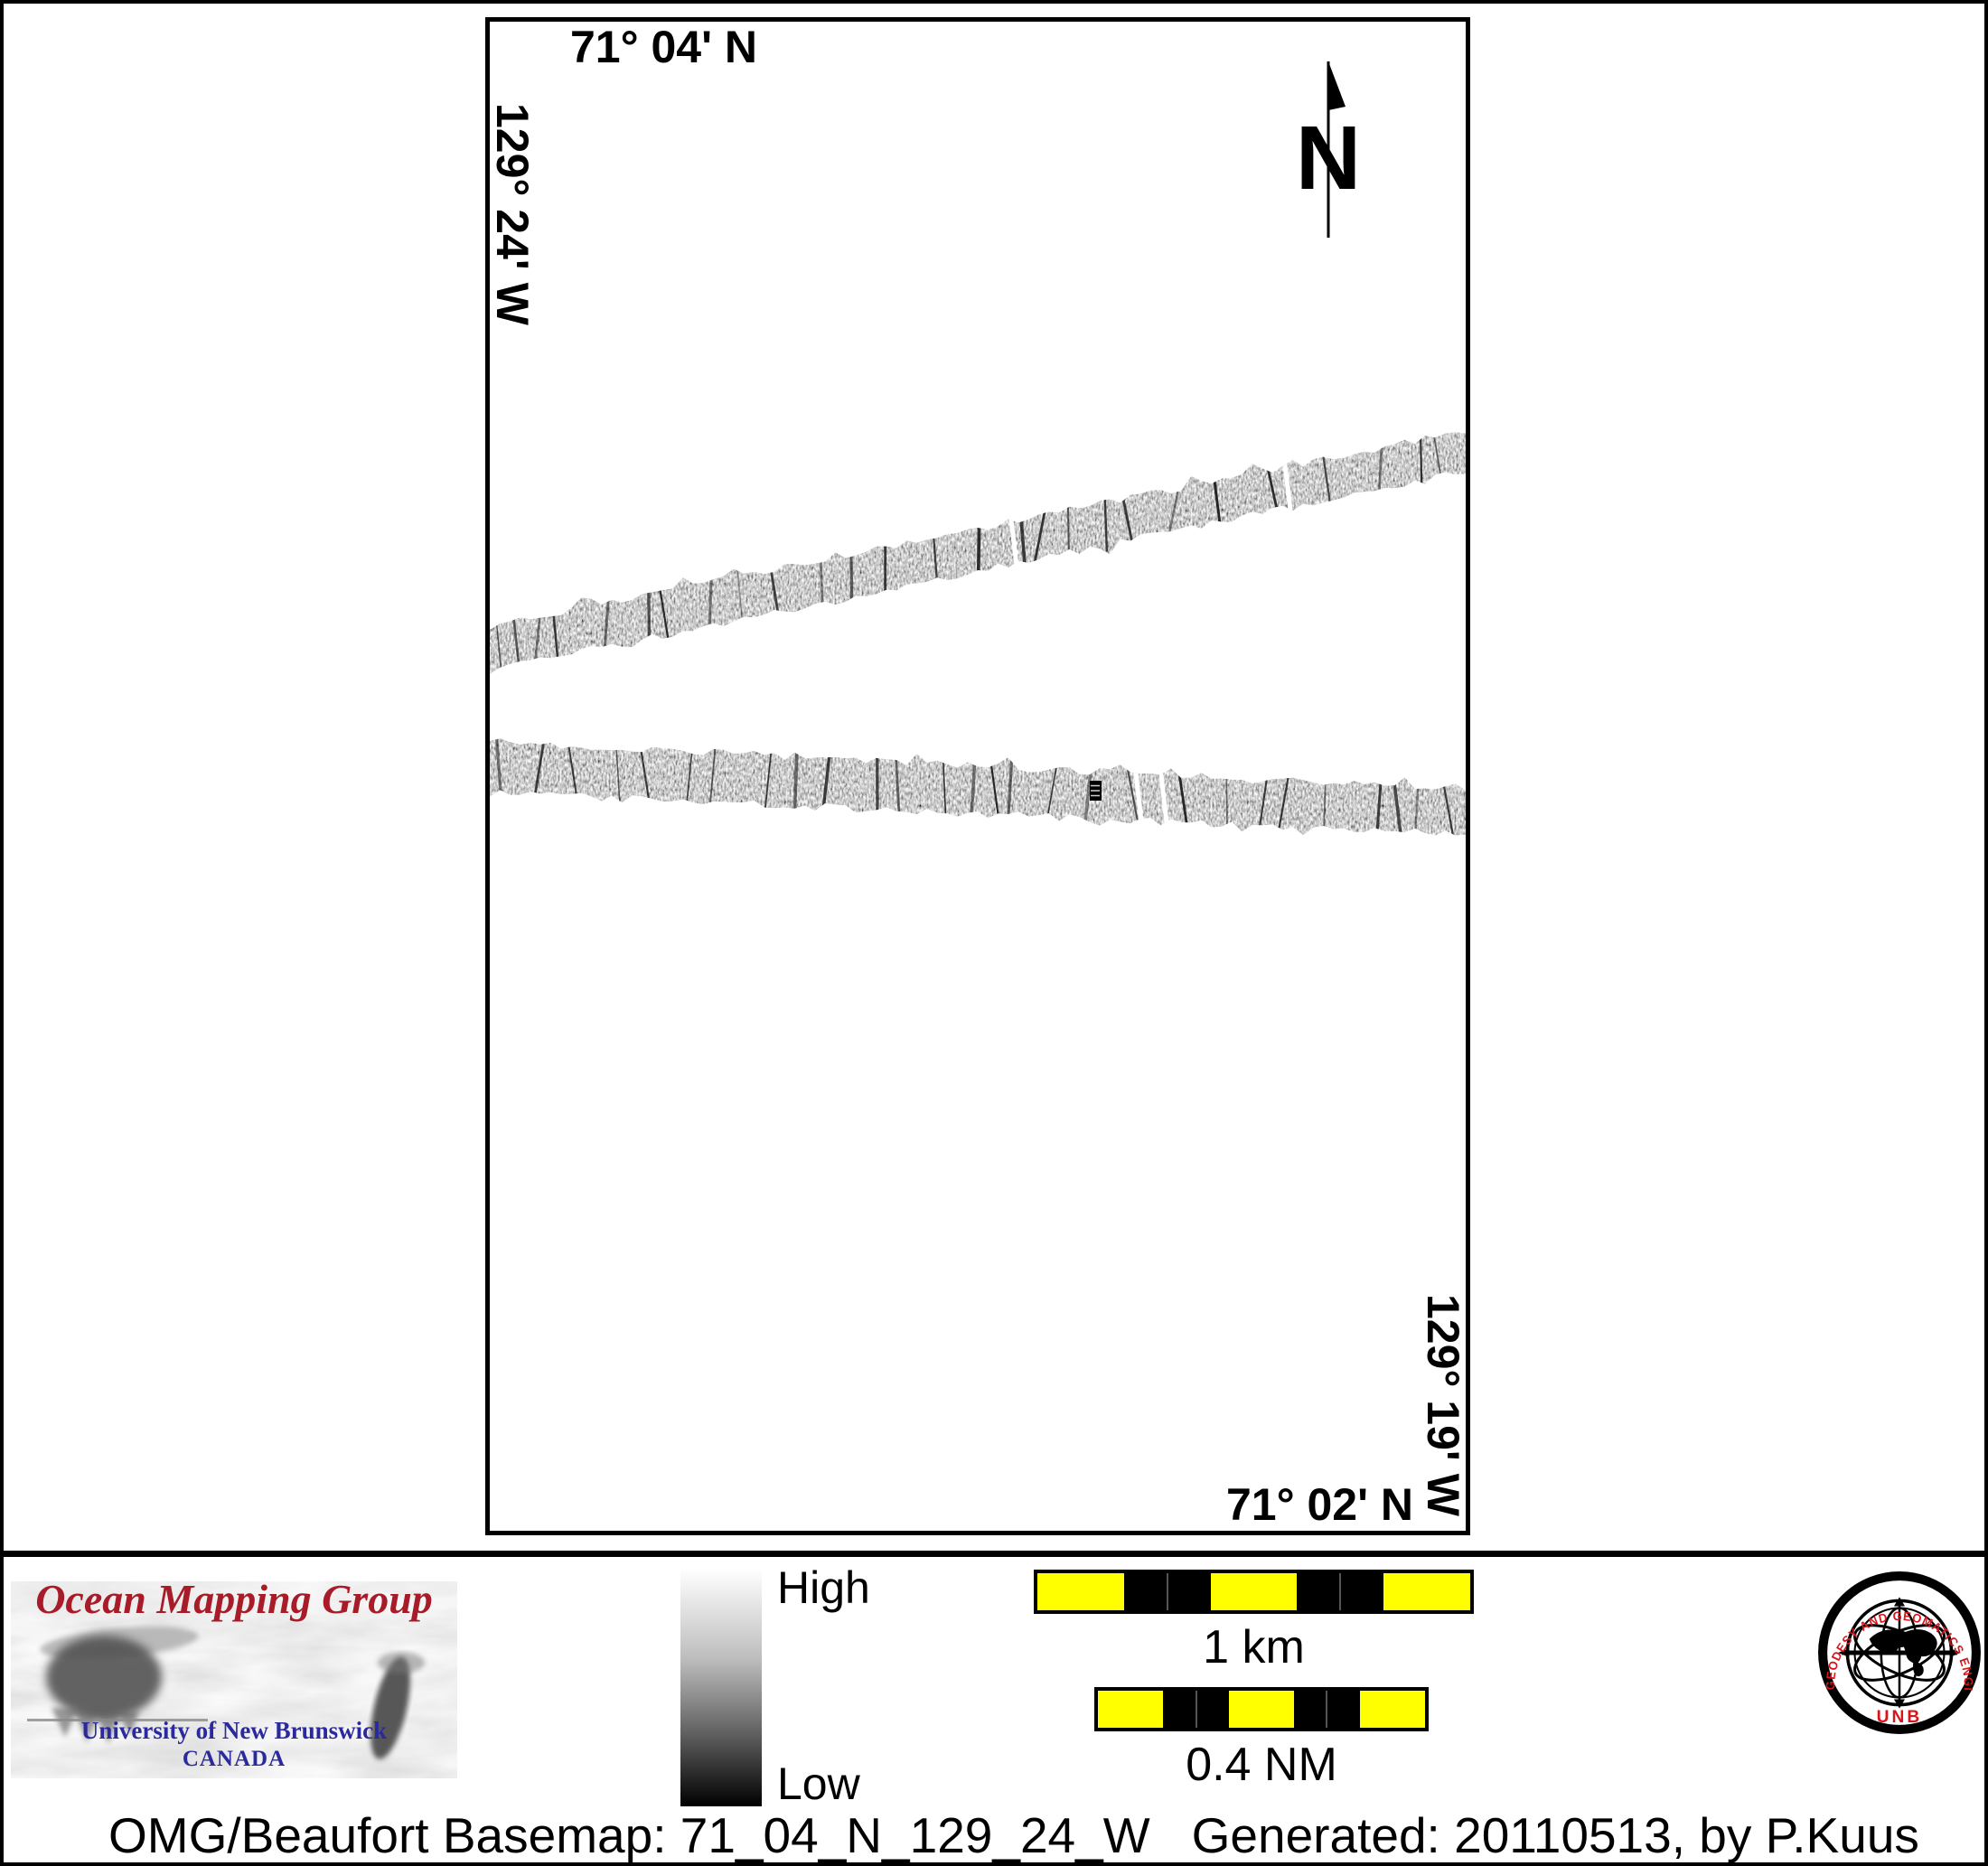  Describe the element at coordinates (1320, 1504) in the screenshot. I see `map-label-south-latitude: 71° 02' N` at that location.